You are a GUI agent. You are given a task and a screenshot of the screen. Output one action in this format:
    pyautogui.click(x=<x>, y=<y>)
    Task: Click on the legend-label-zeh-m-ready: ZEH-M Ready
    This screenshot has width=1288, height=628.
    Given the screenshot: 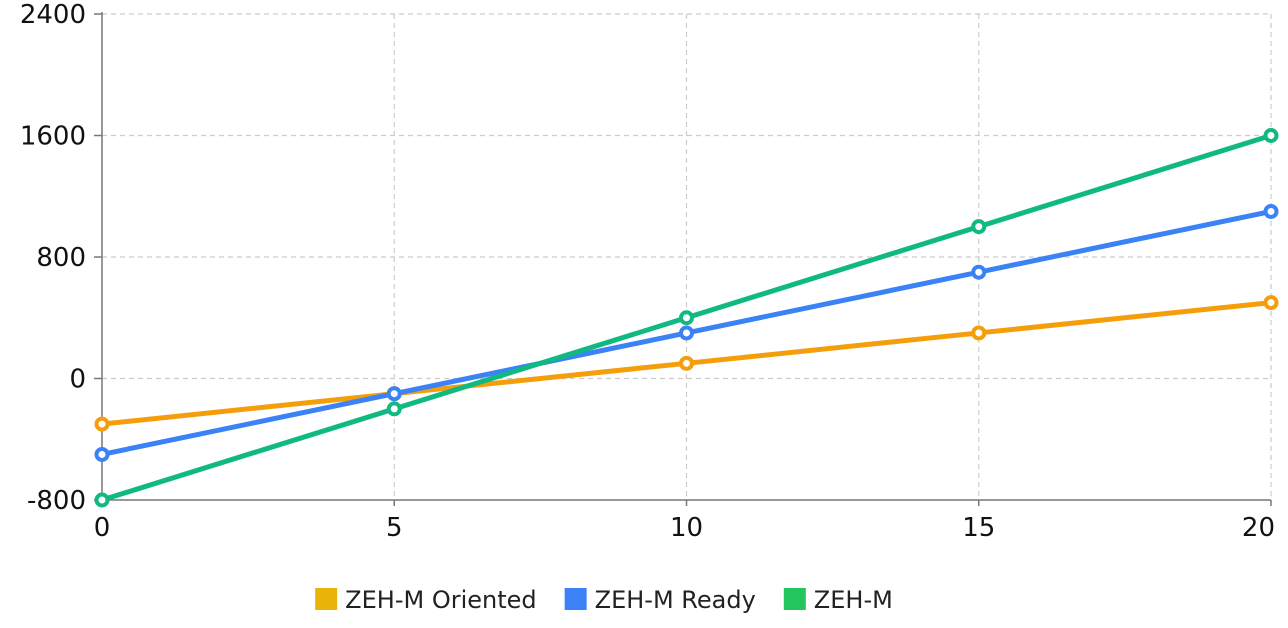 What is the action you would take?
    pyautogui.click(x=675, y=600)
    